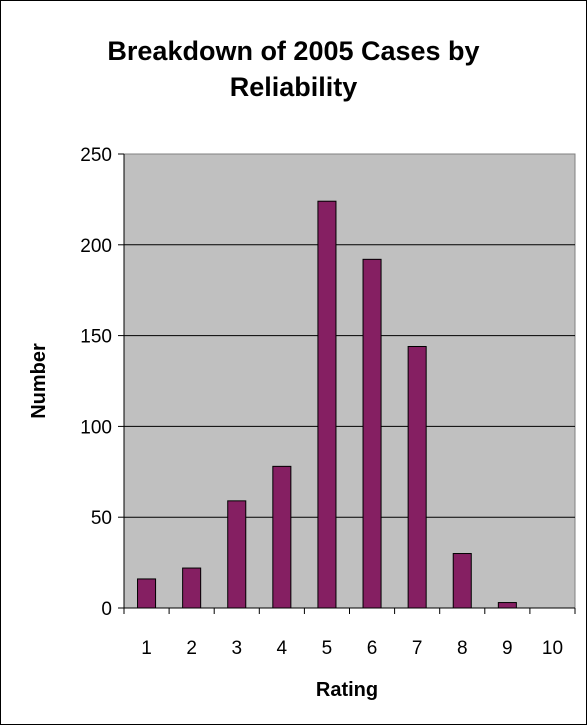 The height and width of the screenshot is (725, 587). What do you see at coordinates (236, 648) in the screenshot?
I see `x-tick-label: 3` at bounding box center [236, 648].